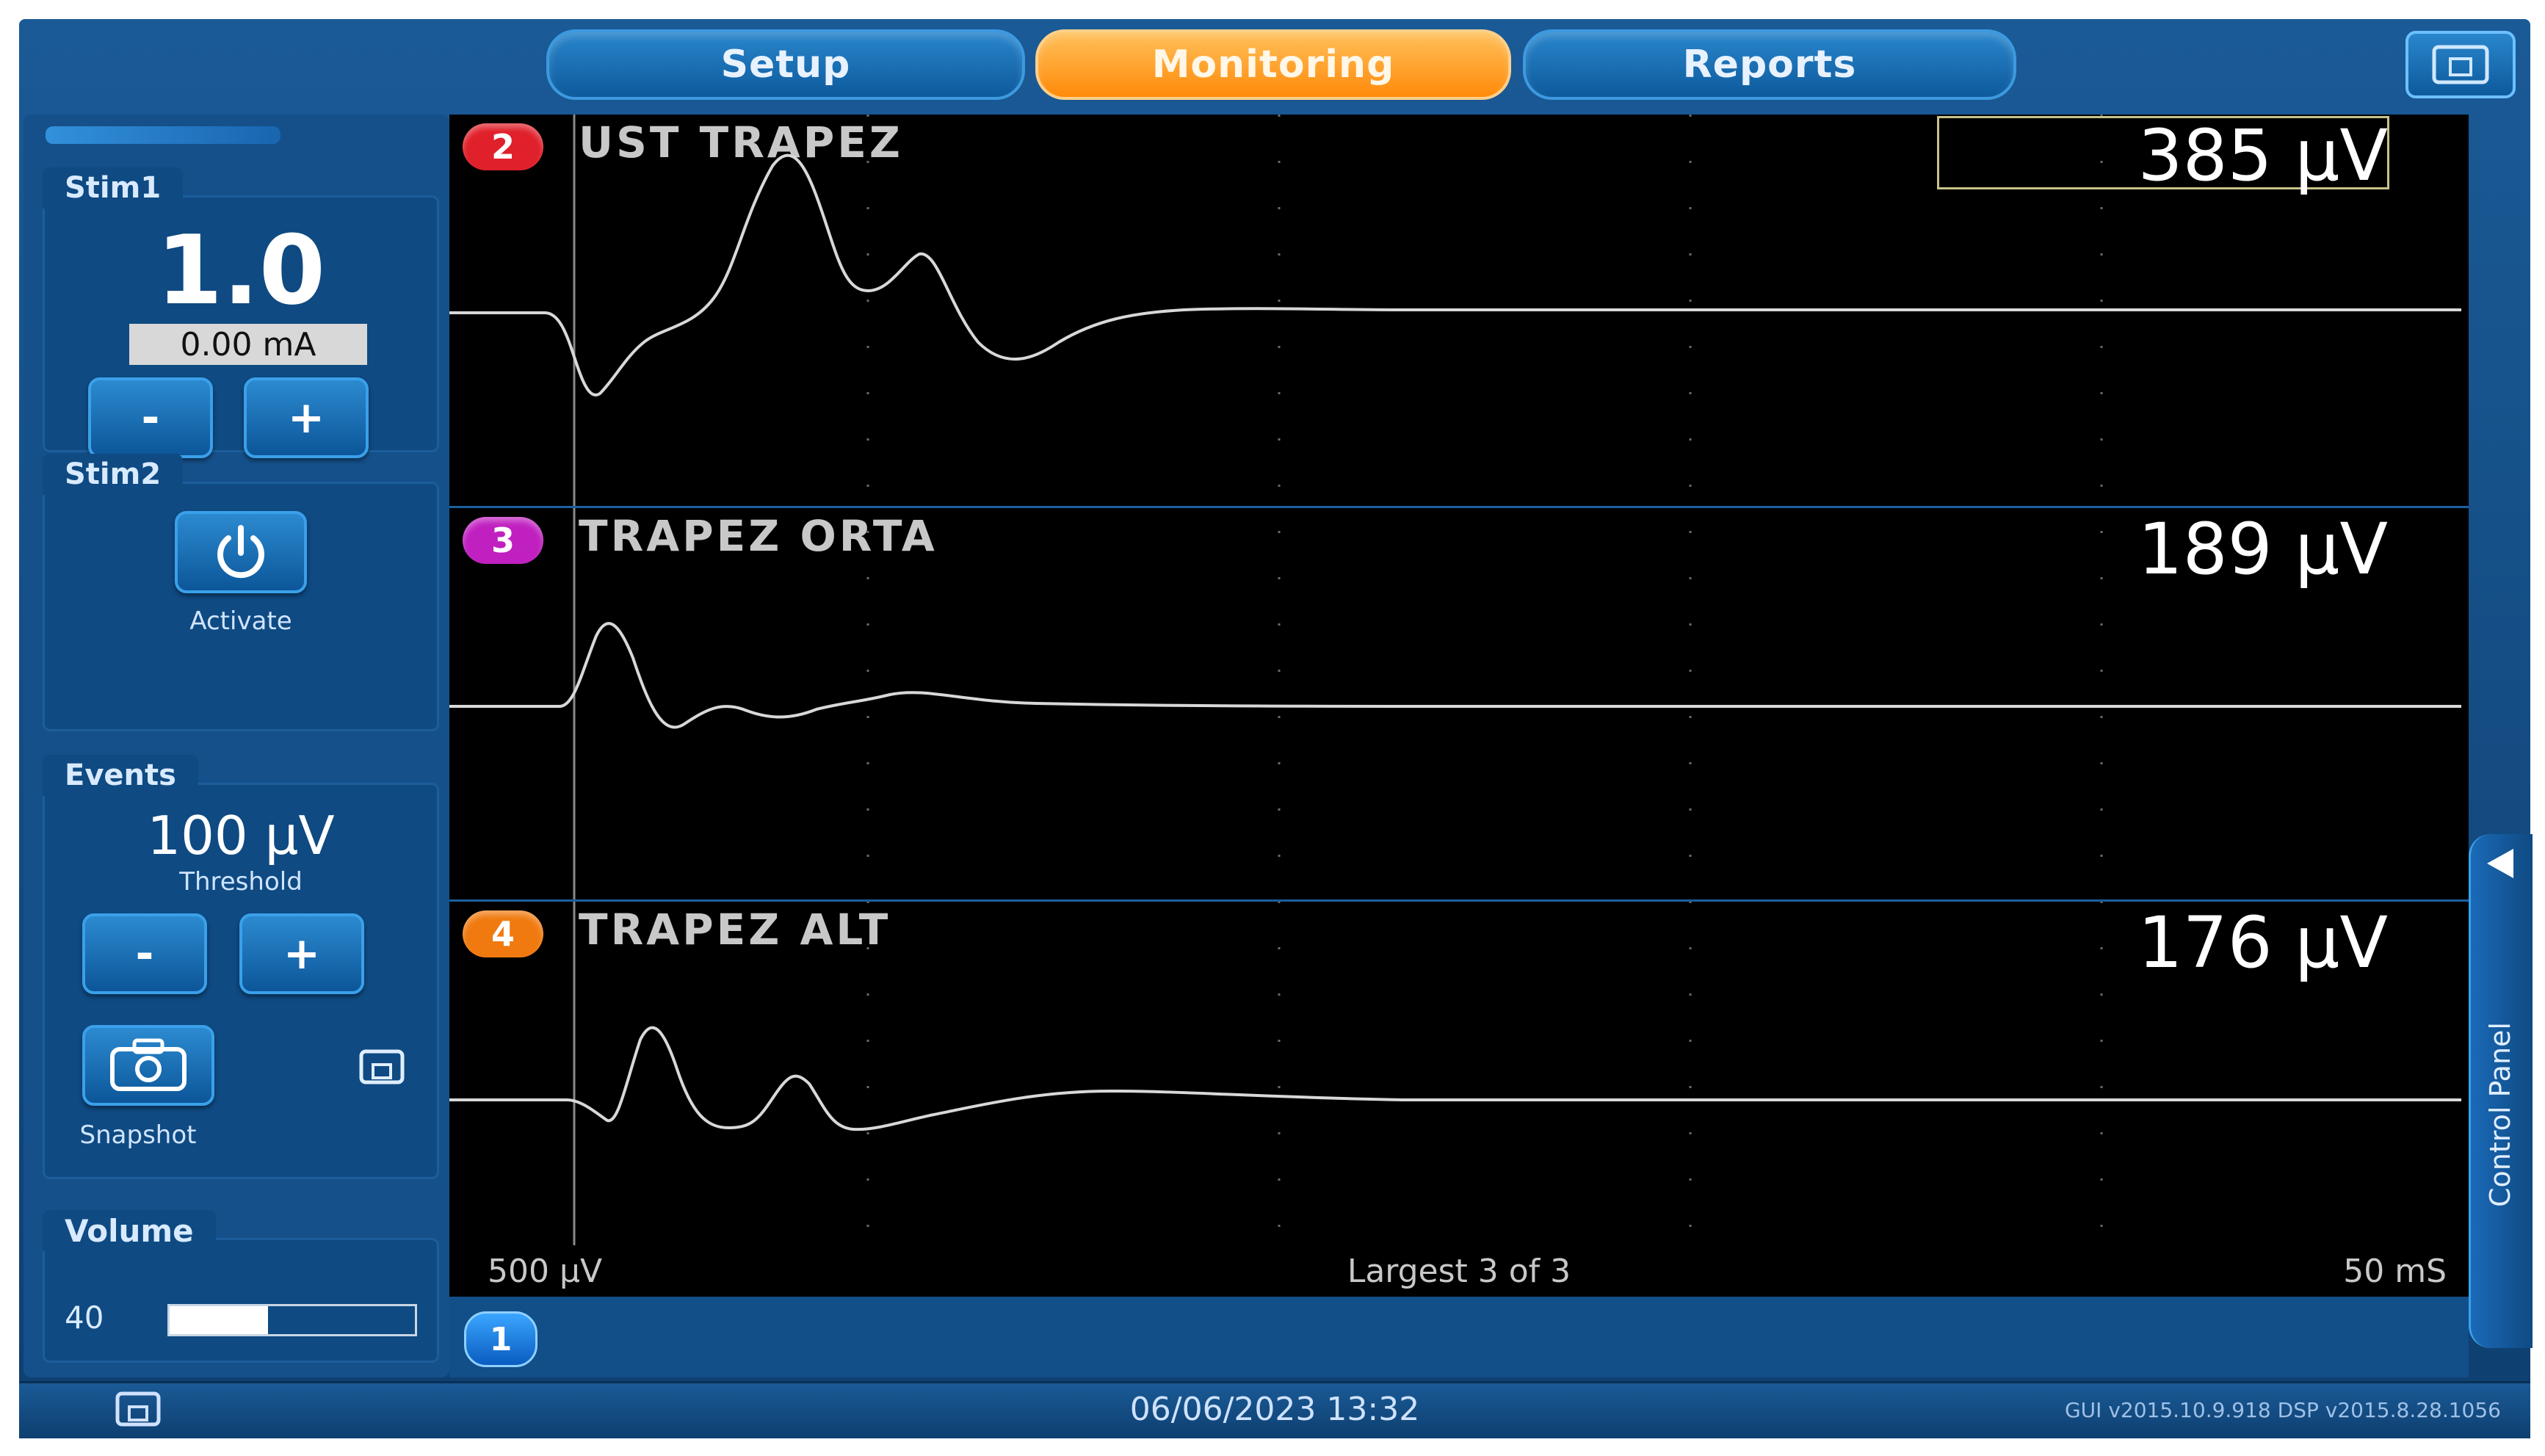  Describe the element at coordinates (501, 1339) in the screenshot. I see `channel-1-badge: 1` at that location.